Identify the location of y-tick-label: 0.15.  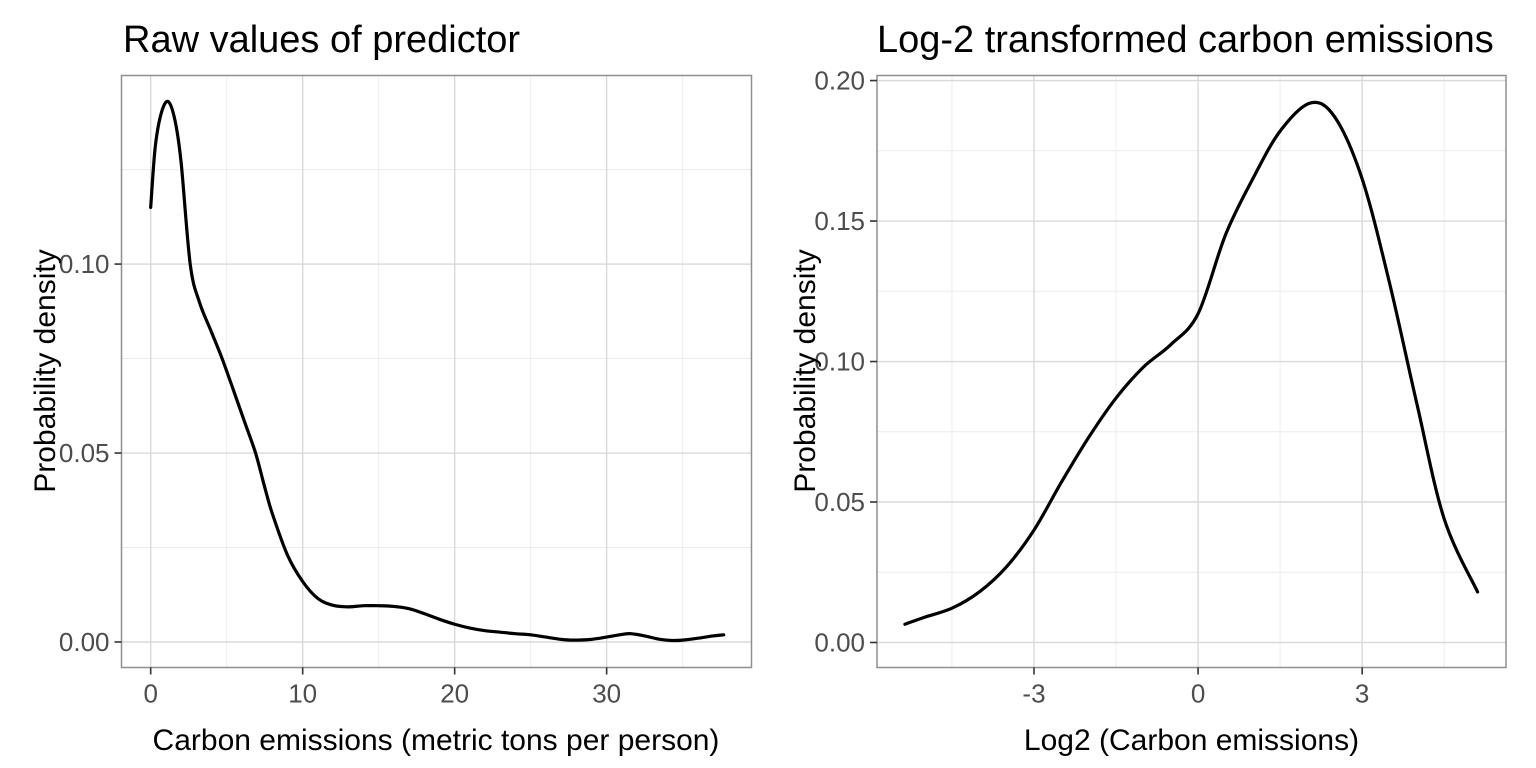
(839, 221).